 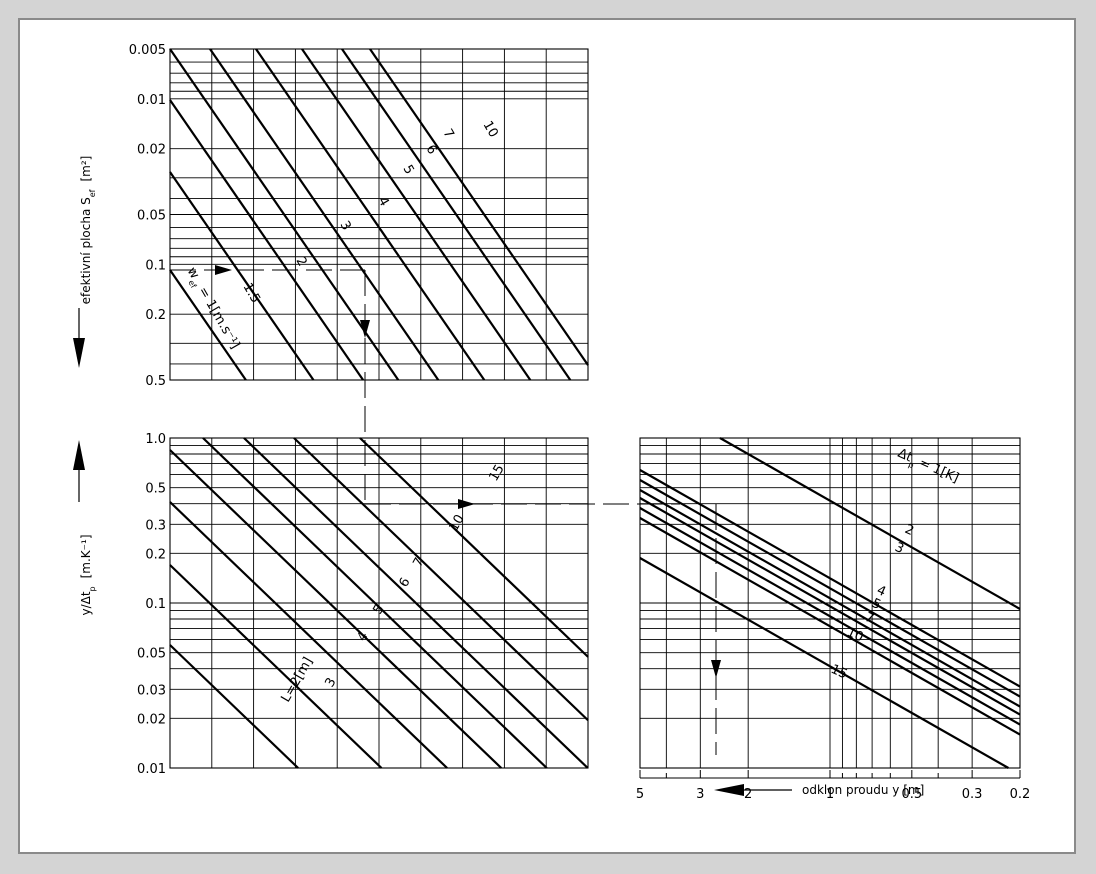 I want to click on xtick-label: 1, so click(x=830, y=794).